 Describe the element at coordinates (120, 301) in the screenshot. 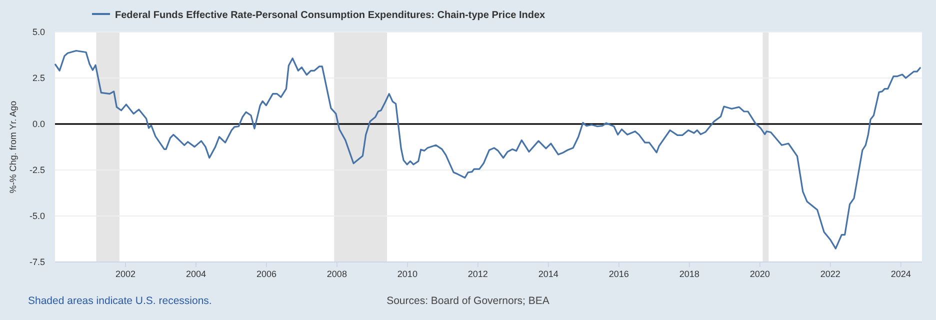

I see `text: Shaded areas indicate U.S. recessions.` at that location.